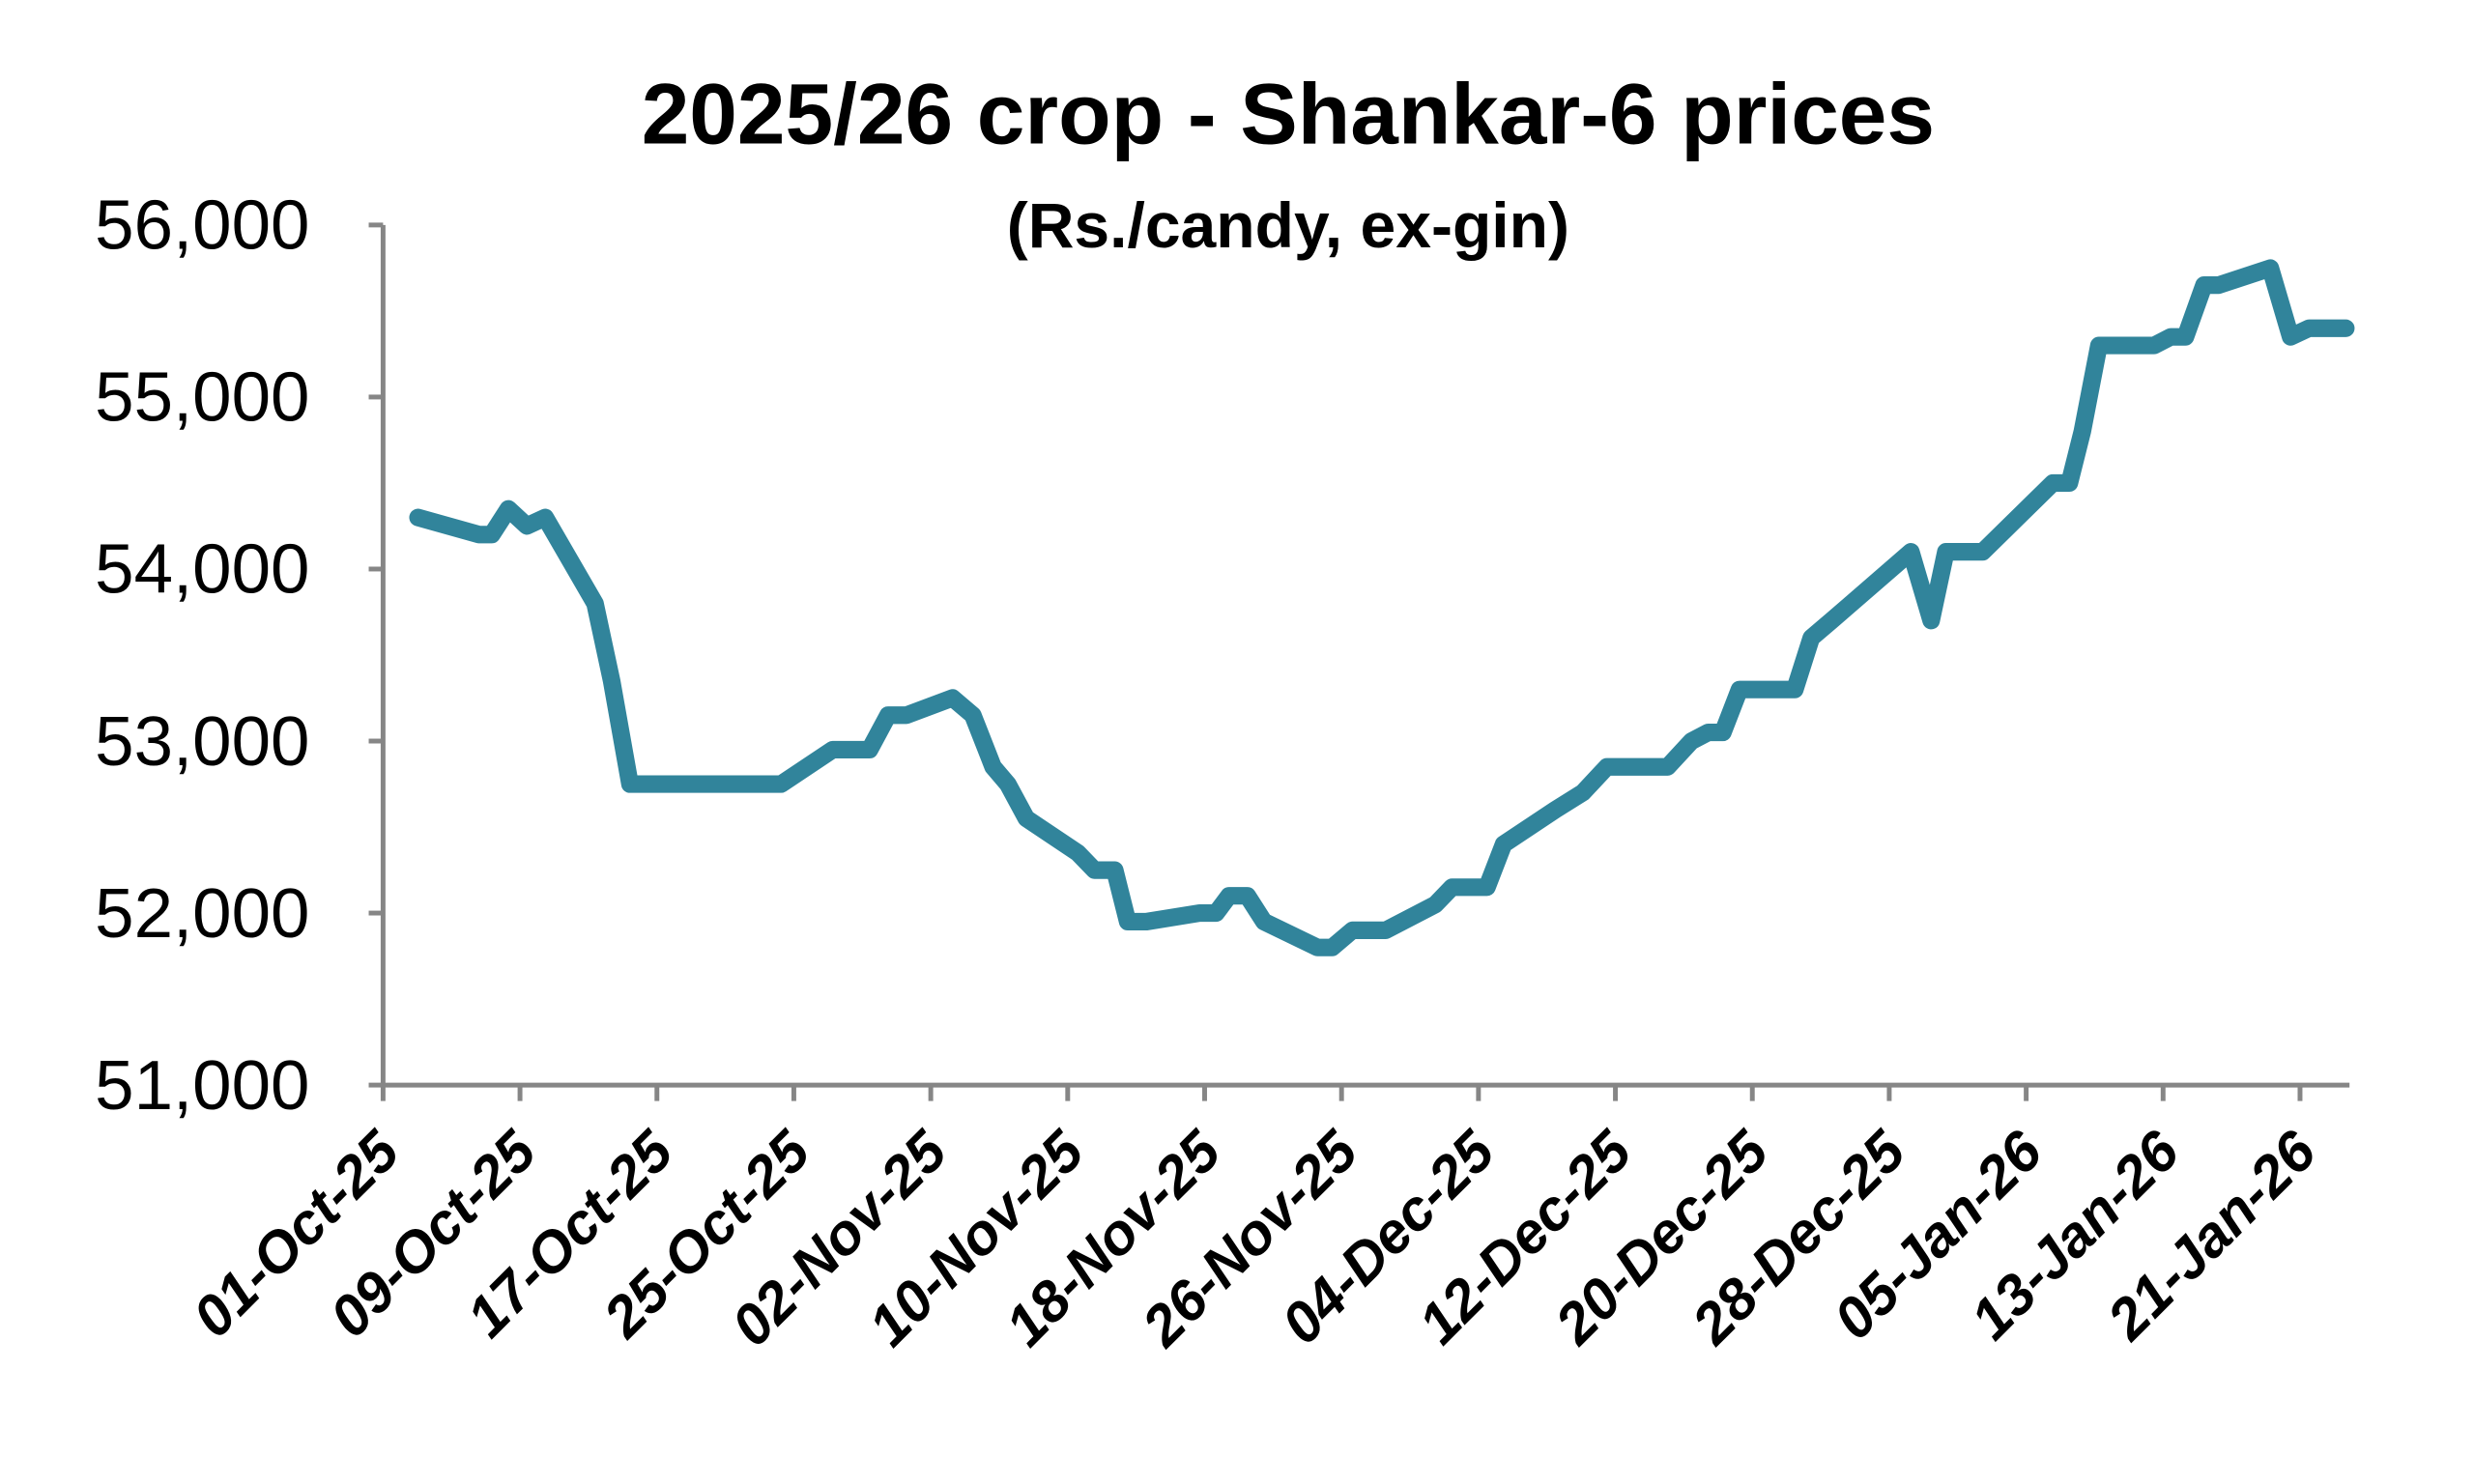  Describe the element at coordinates (202, 1085) in the screenshot. I see `y-tick-label: 51,000` at that location.